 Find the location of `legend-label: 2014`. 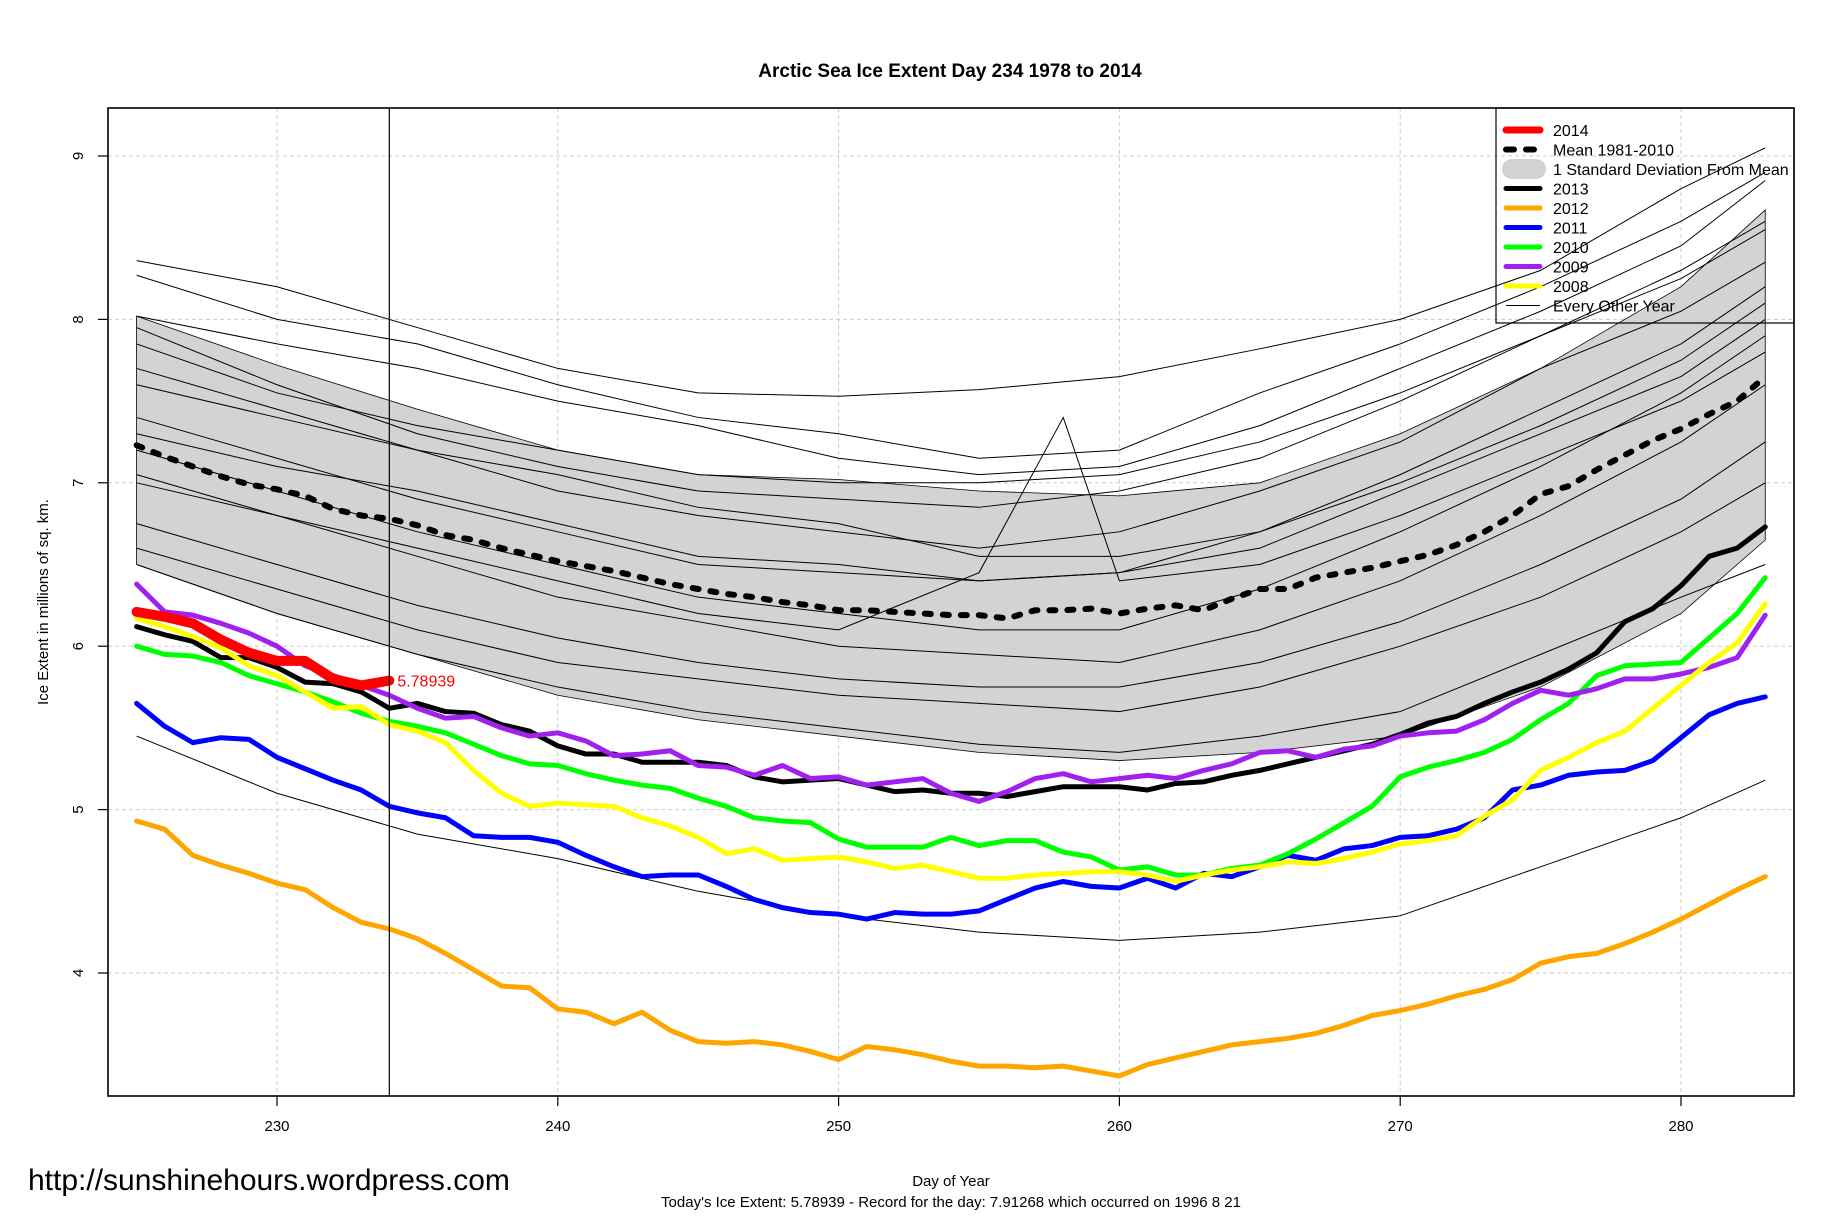

legend-label: 2014 is located at coordinates (1571, 131).